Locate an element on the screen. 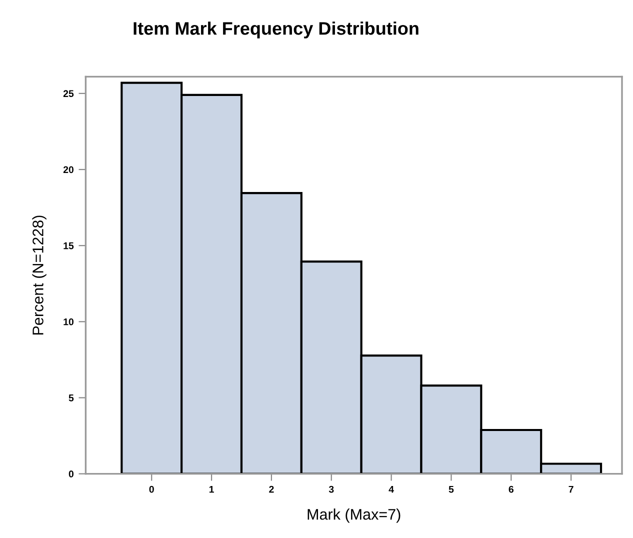  y-axis-title: Percent (N=1228) is located at coordinates (39, 275).